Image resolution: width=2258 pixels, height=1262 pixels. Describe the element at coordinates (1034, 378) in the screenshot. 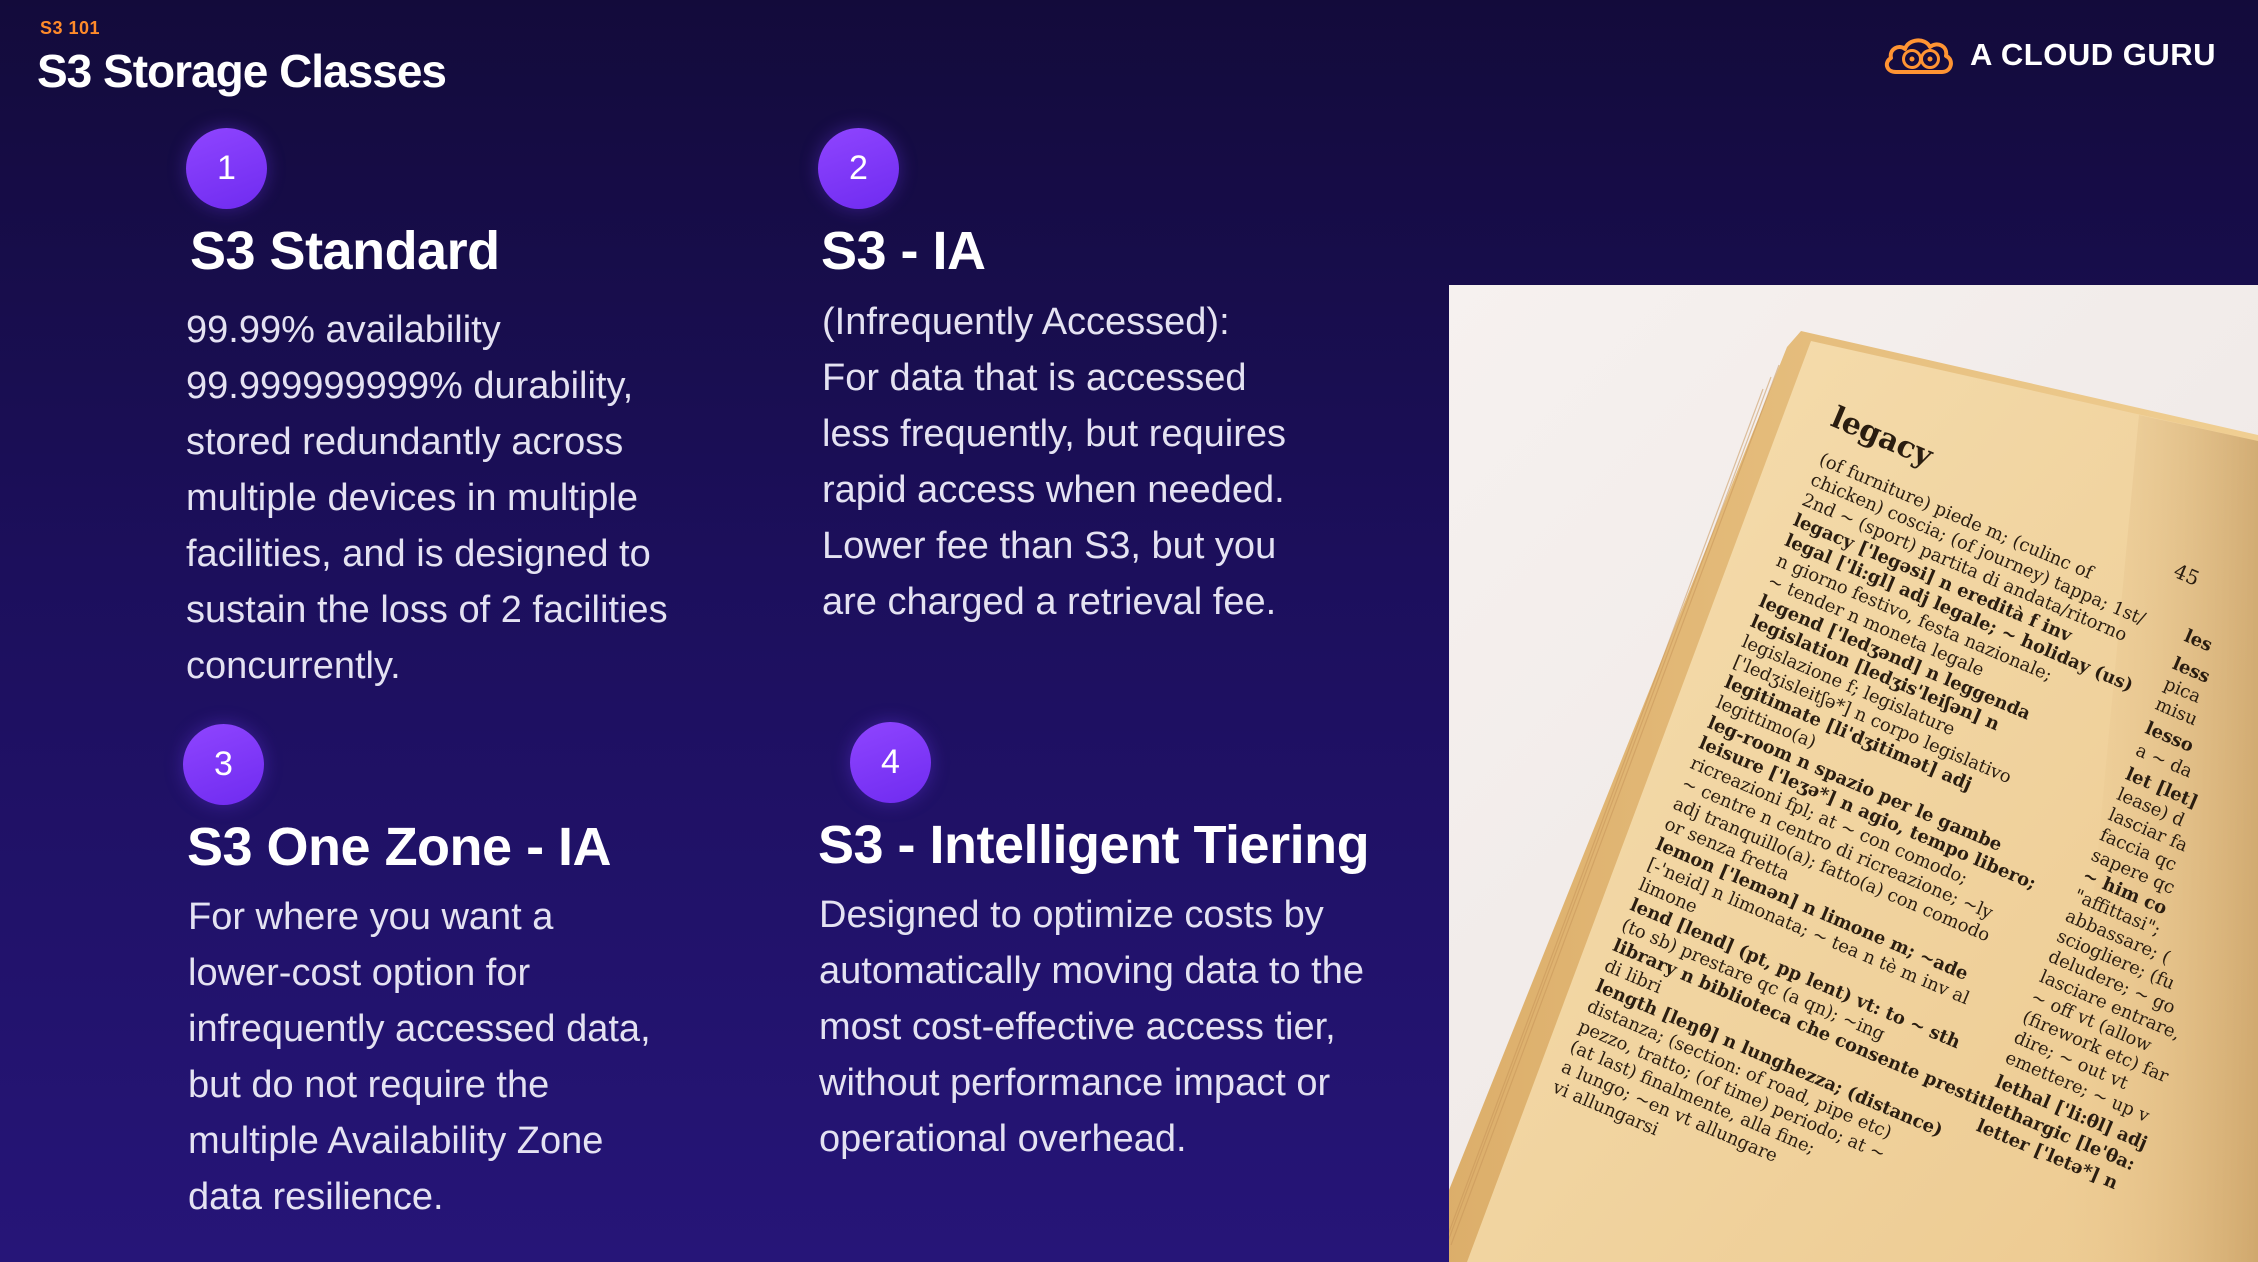

I see `description-line: For data that is accessed` at that location.